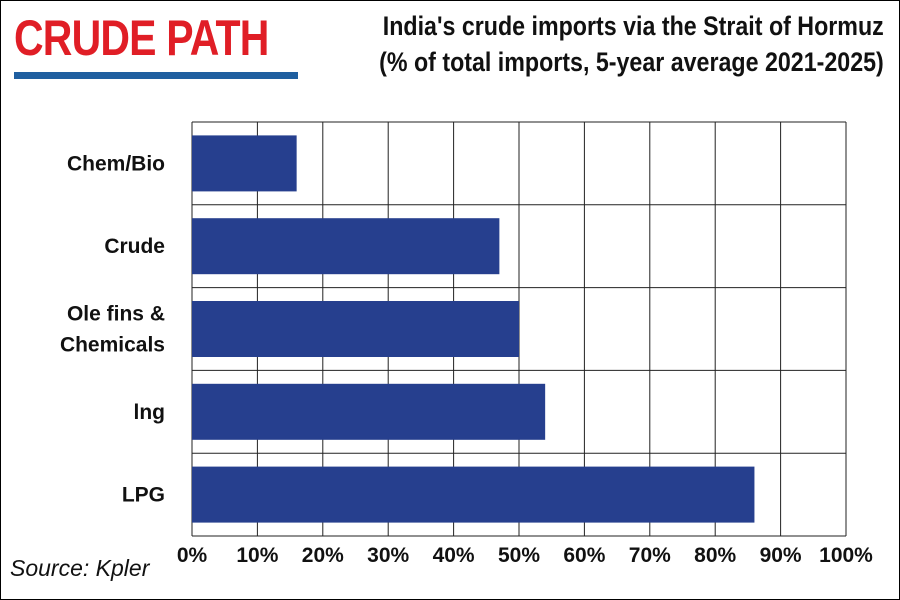 The width and height of the screenshot is (900, 600). Describe the element at coordinates (116, 163) in the screenshot. I see `category-label: Chem/Bio` at that location.